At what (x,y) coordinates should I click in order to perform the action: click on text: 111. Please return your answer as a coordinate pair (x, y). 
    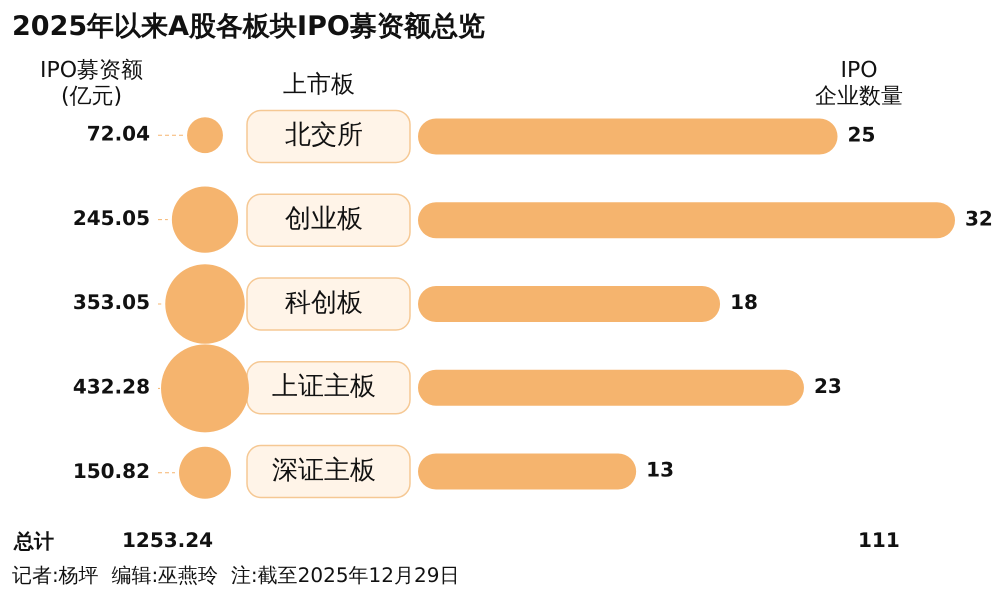
    Looking at the image, I should click on (879, 540).